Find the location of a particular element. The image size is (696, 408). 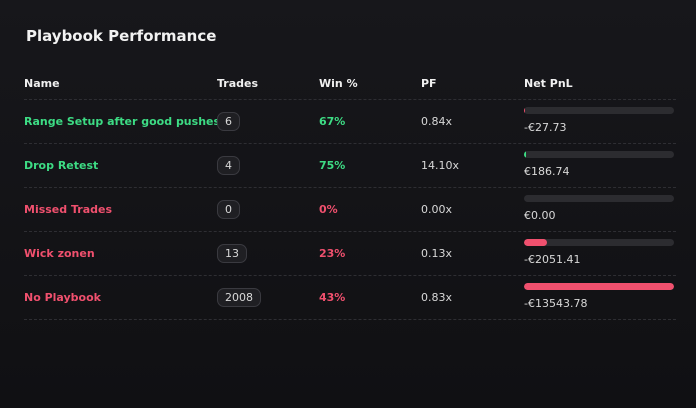

net-pnl: -€2051.41 is located at coordinates (552, 259).